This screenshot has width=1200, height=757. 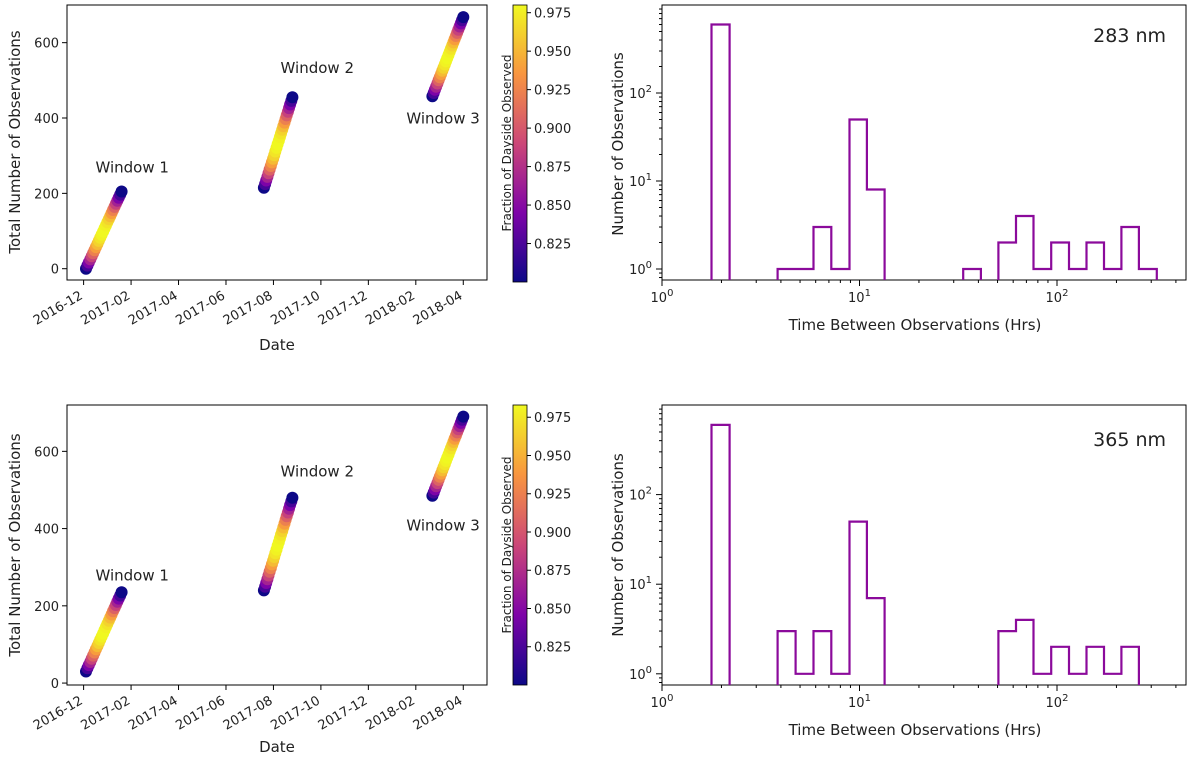 What do you see at coordinates (317, 471) in the screenshot?
I see `window-label: Window 2` at bounding box center [317, 471].